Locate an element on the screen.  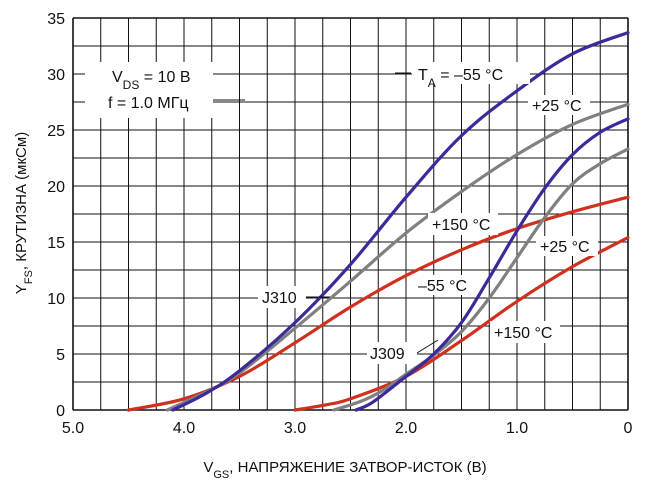
x-tick-label: 0 is located at coordinates (628, 428).